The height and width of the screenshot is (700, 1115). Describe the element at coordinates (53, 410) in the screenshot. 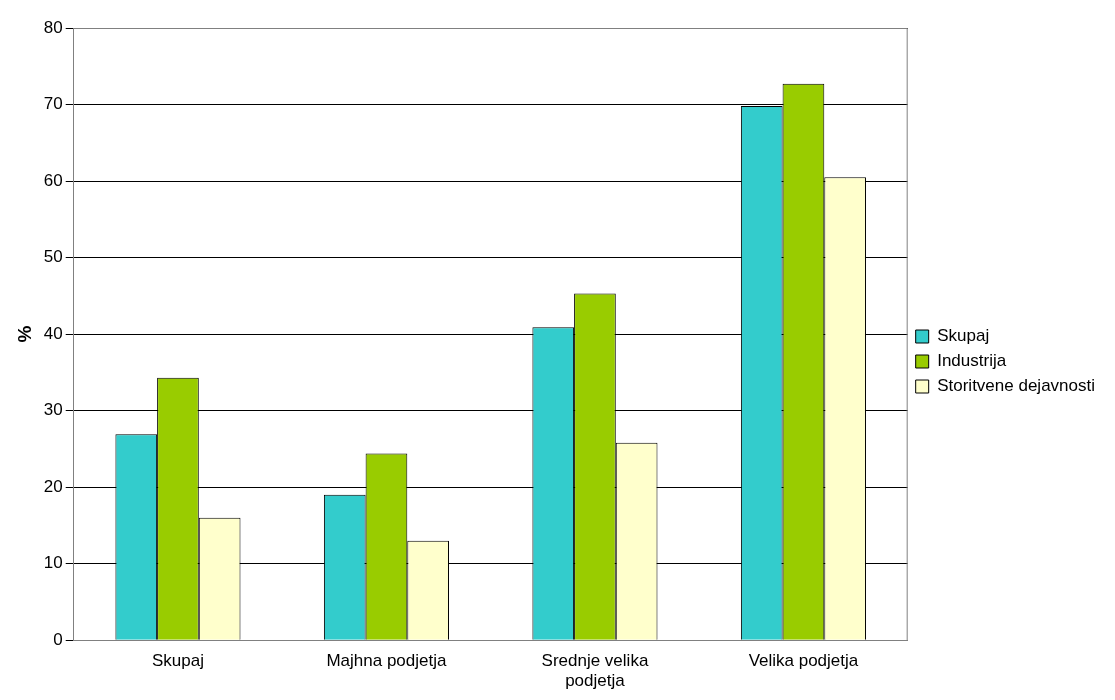

I see `y-tick-label: 30` at that location.